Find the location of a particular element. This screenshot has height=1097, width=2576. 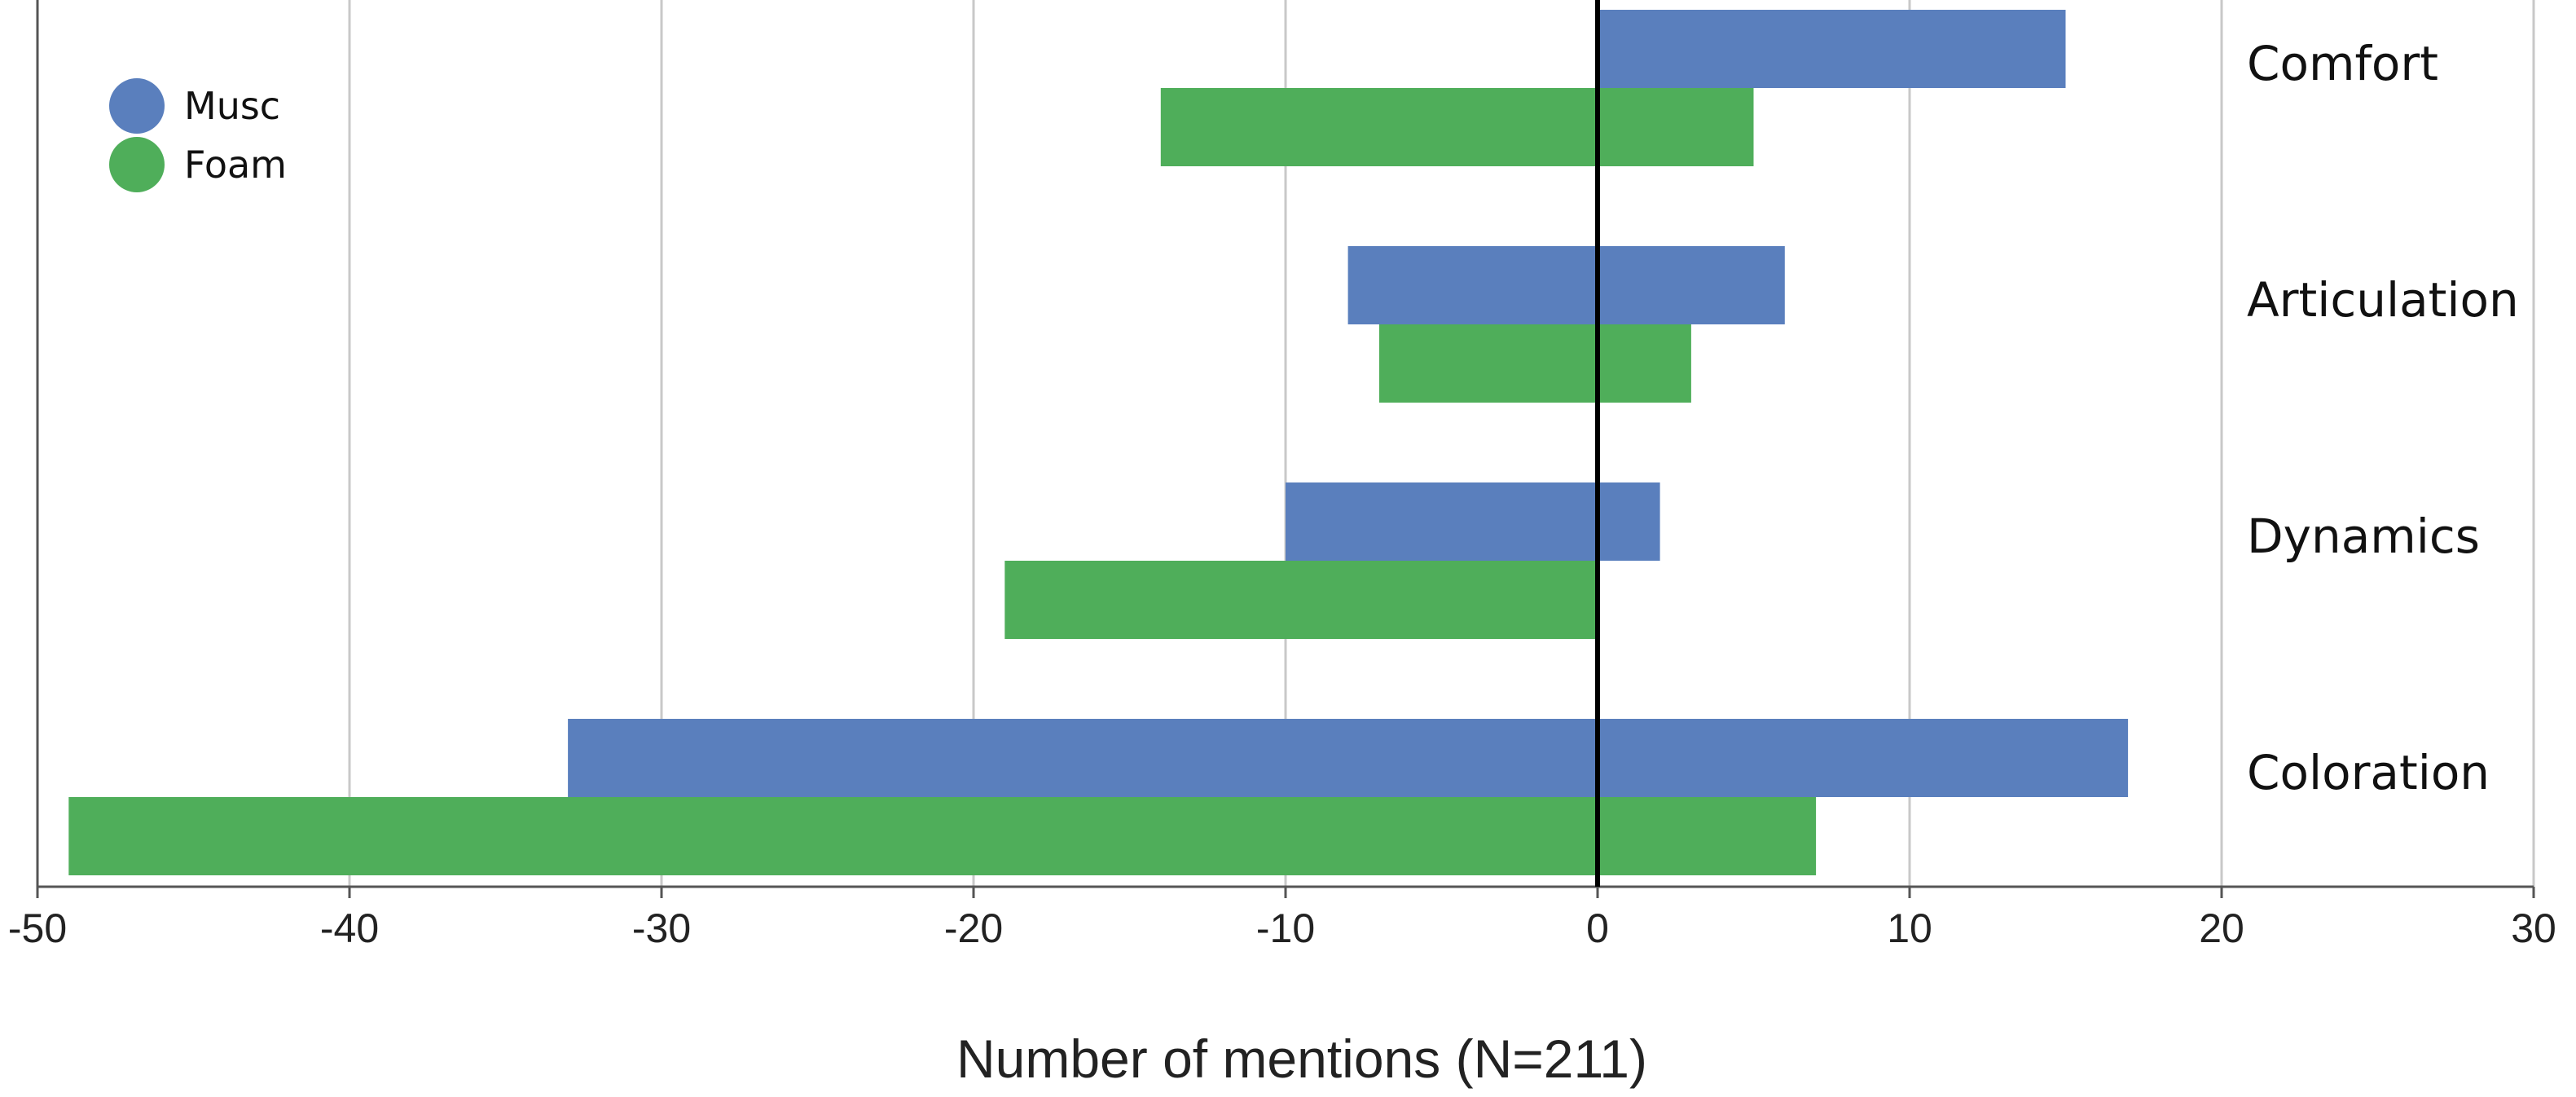

x-tick-label: 10 is located at coordinates (1909, 928).